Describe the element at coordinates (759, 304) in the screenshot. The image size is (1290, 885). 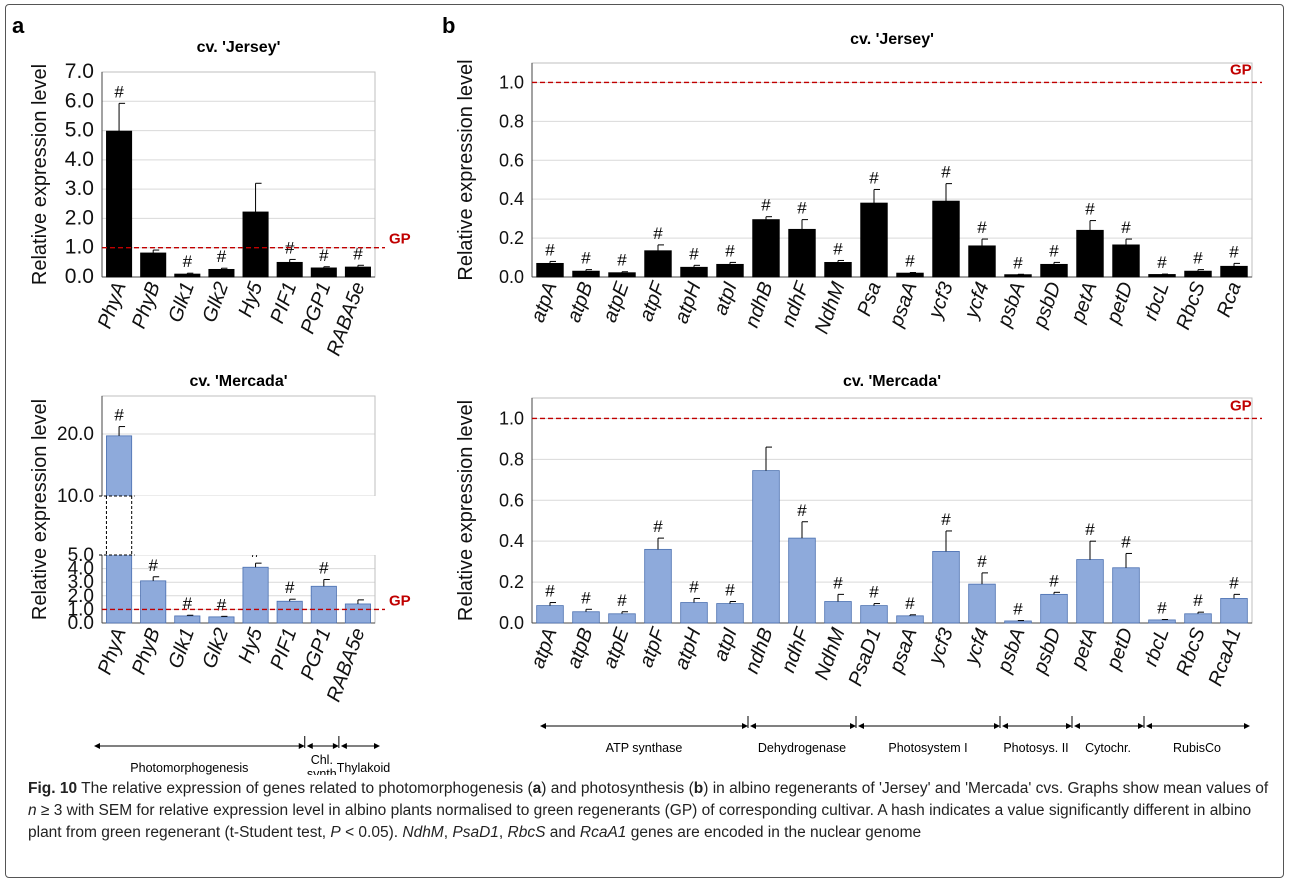
I see `x-tick-label: ndhB` at that location.